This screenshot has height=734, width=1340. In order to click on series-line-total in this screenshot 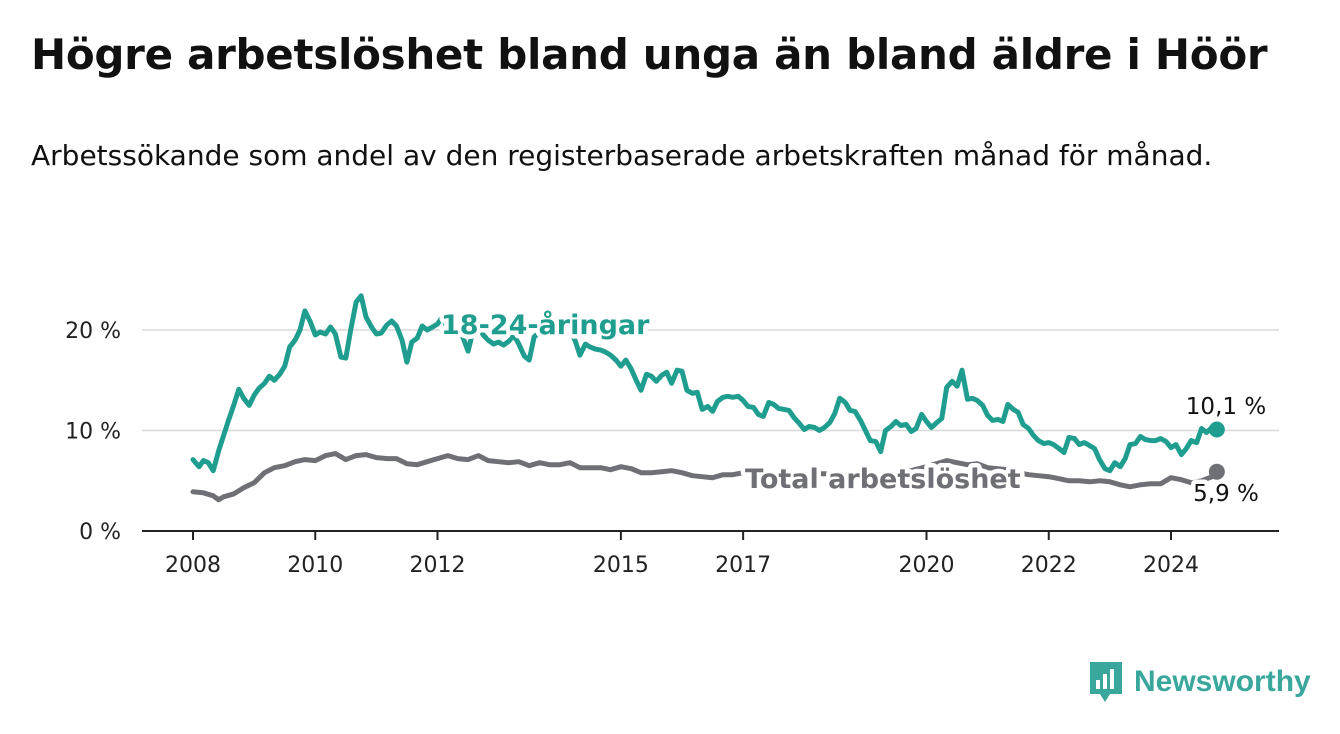, I will do `click(705, 477)`.